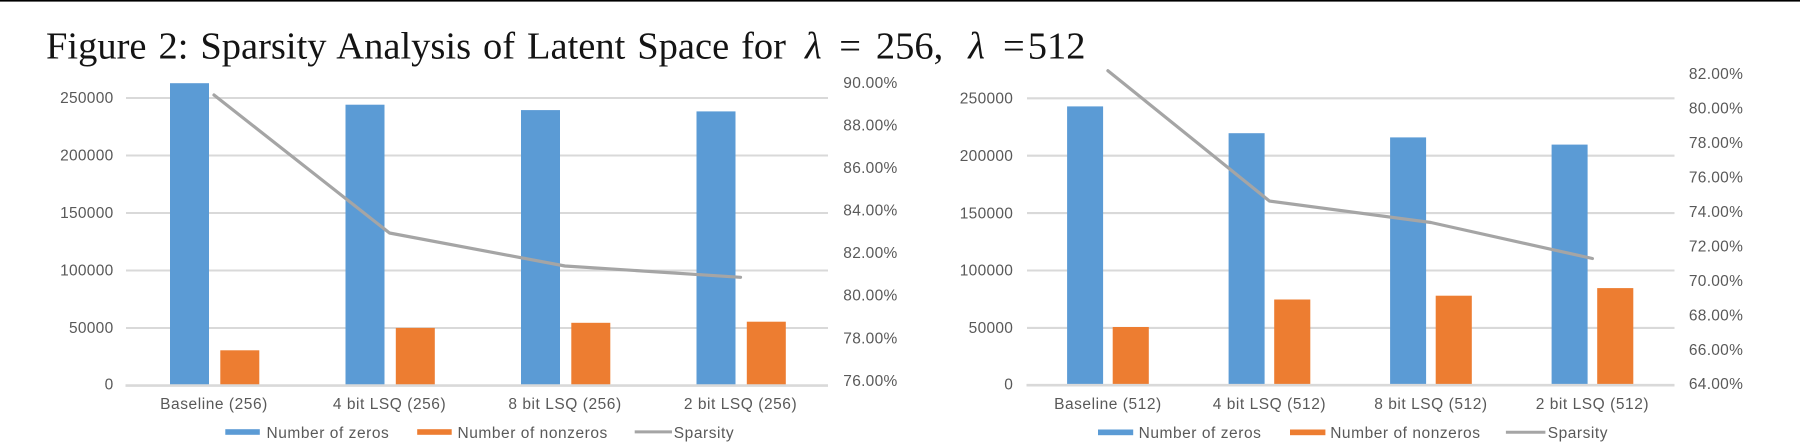 This screenshot has height=448, width=1800. What do you see at coordinates (564, 404) in the screenshot?
I see `svg-text: 8 bit LSQ (256)` at bounding box center [564, 404].